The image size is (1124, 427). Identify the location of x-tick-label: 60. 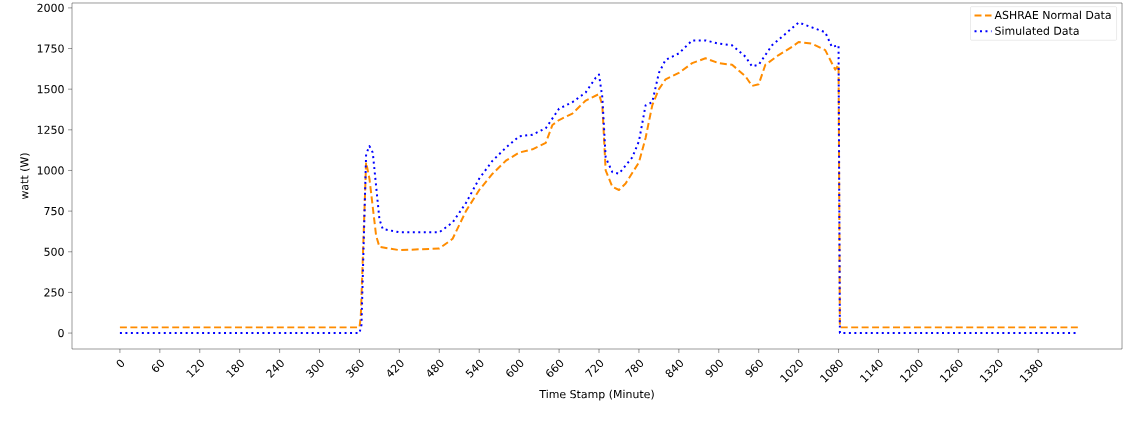
(157, 365).